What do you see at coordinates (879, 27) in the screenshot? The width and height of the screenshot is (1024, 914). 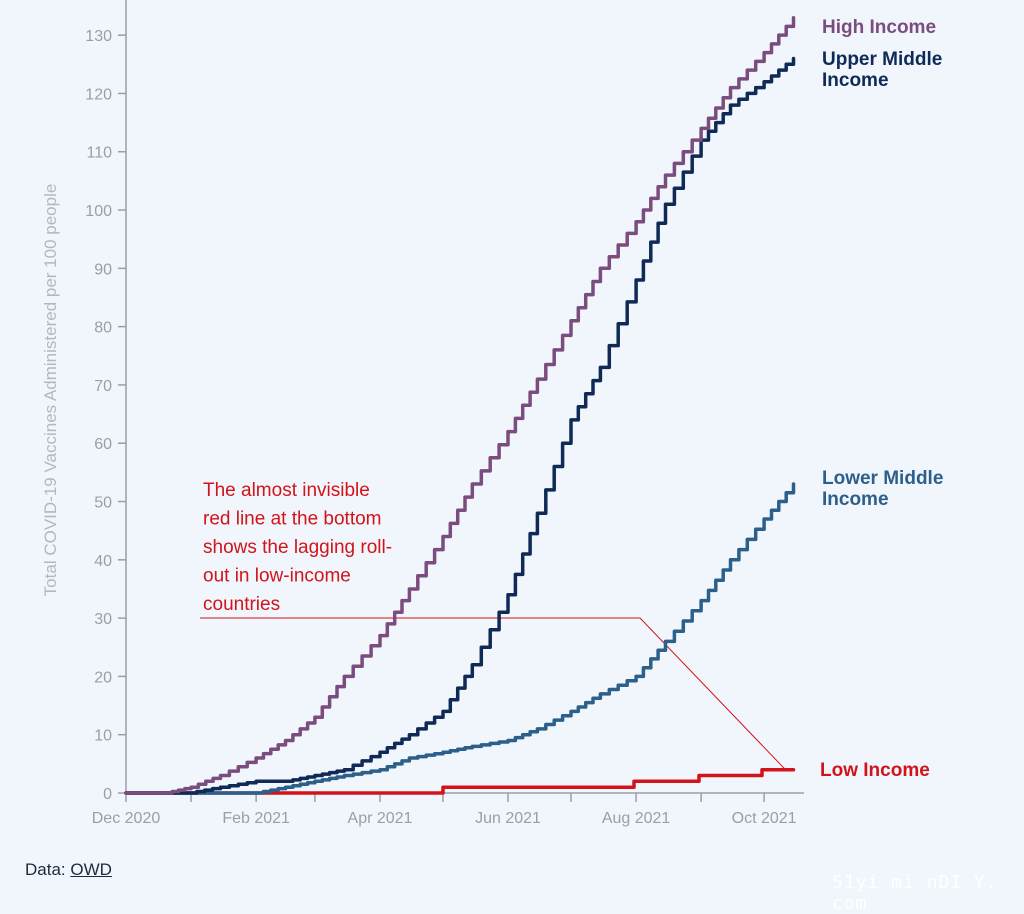 I see `series-label-high-income: High Income` at bounding box center [879, 27].